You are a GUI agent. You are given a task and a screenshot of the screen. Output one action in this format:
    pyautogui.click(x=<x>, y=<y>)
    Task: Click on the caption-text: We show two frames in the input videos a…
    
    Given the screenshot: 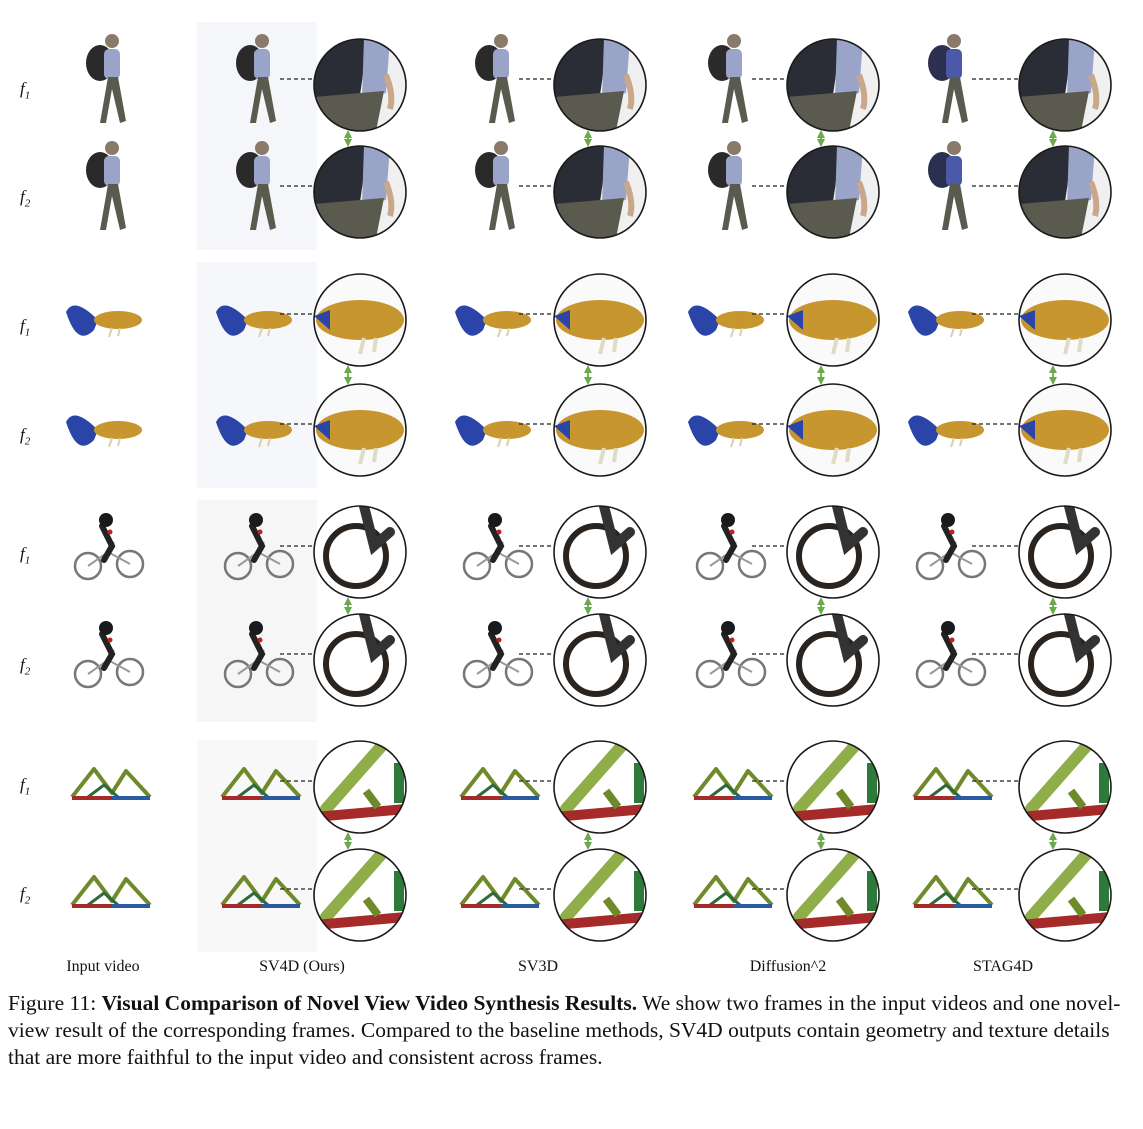 What is the action you would take?
    pyautogui.click(x=564, y=1030)
    